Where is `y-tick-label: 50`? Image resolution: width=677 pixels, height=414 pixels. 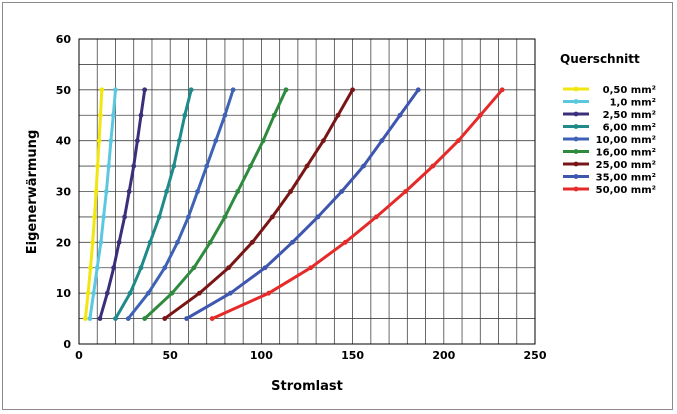
y-tick-label: 50 is located at coordinates (64, 90).